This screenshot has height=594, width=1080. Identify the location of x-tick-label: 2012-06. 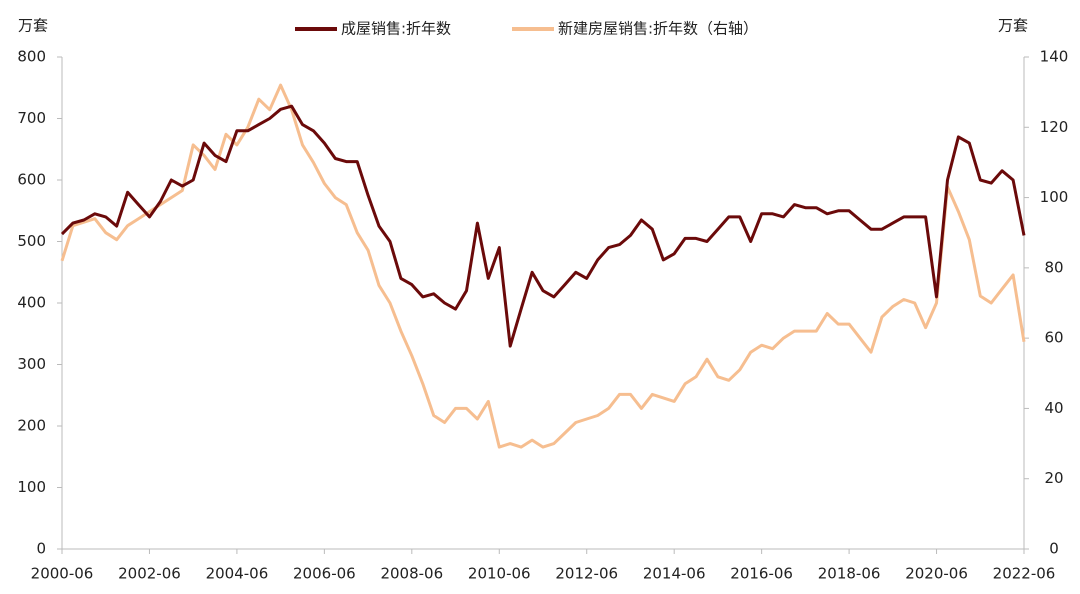
(586, 574).